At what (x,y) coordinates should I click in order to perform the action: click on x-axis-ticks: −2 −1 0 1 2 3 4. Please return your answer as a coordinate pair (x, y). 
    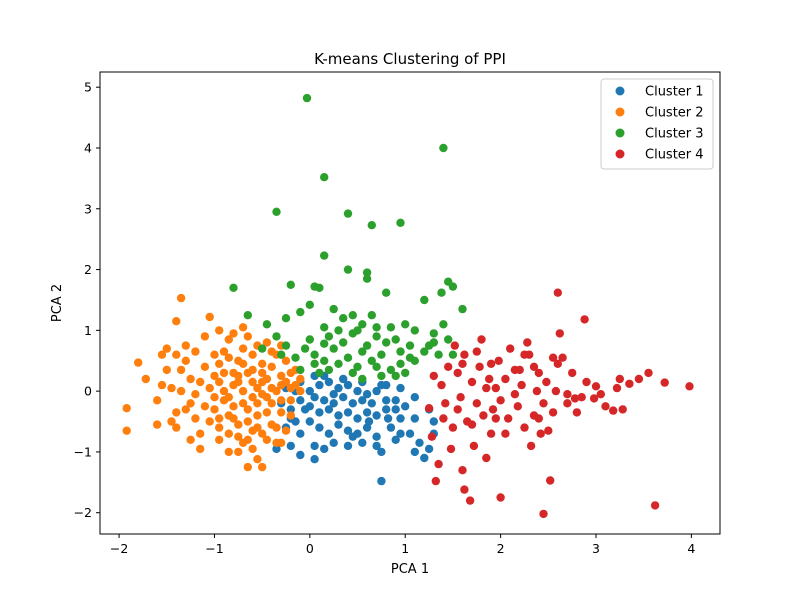
    Looking at the image, I should click on (402, 545).